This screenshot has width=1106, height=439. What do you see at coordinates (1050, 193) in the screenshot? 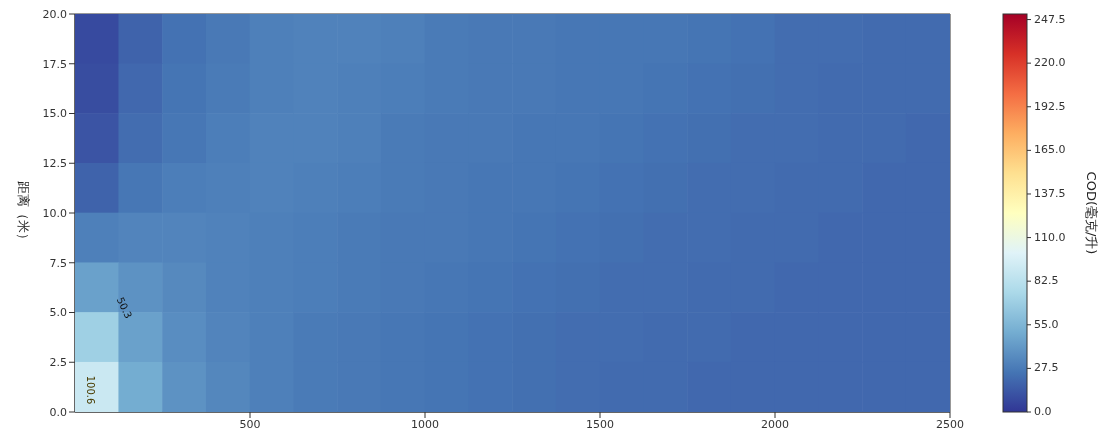
I see `color-bar-label: 137.5` at bounding box center [1050, 193].